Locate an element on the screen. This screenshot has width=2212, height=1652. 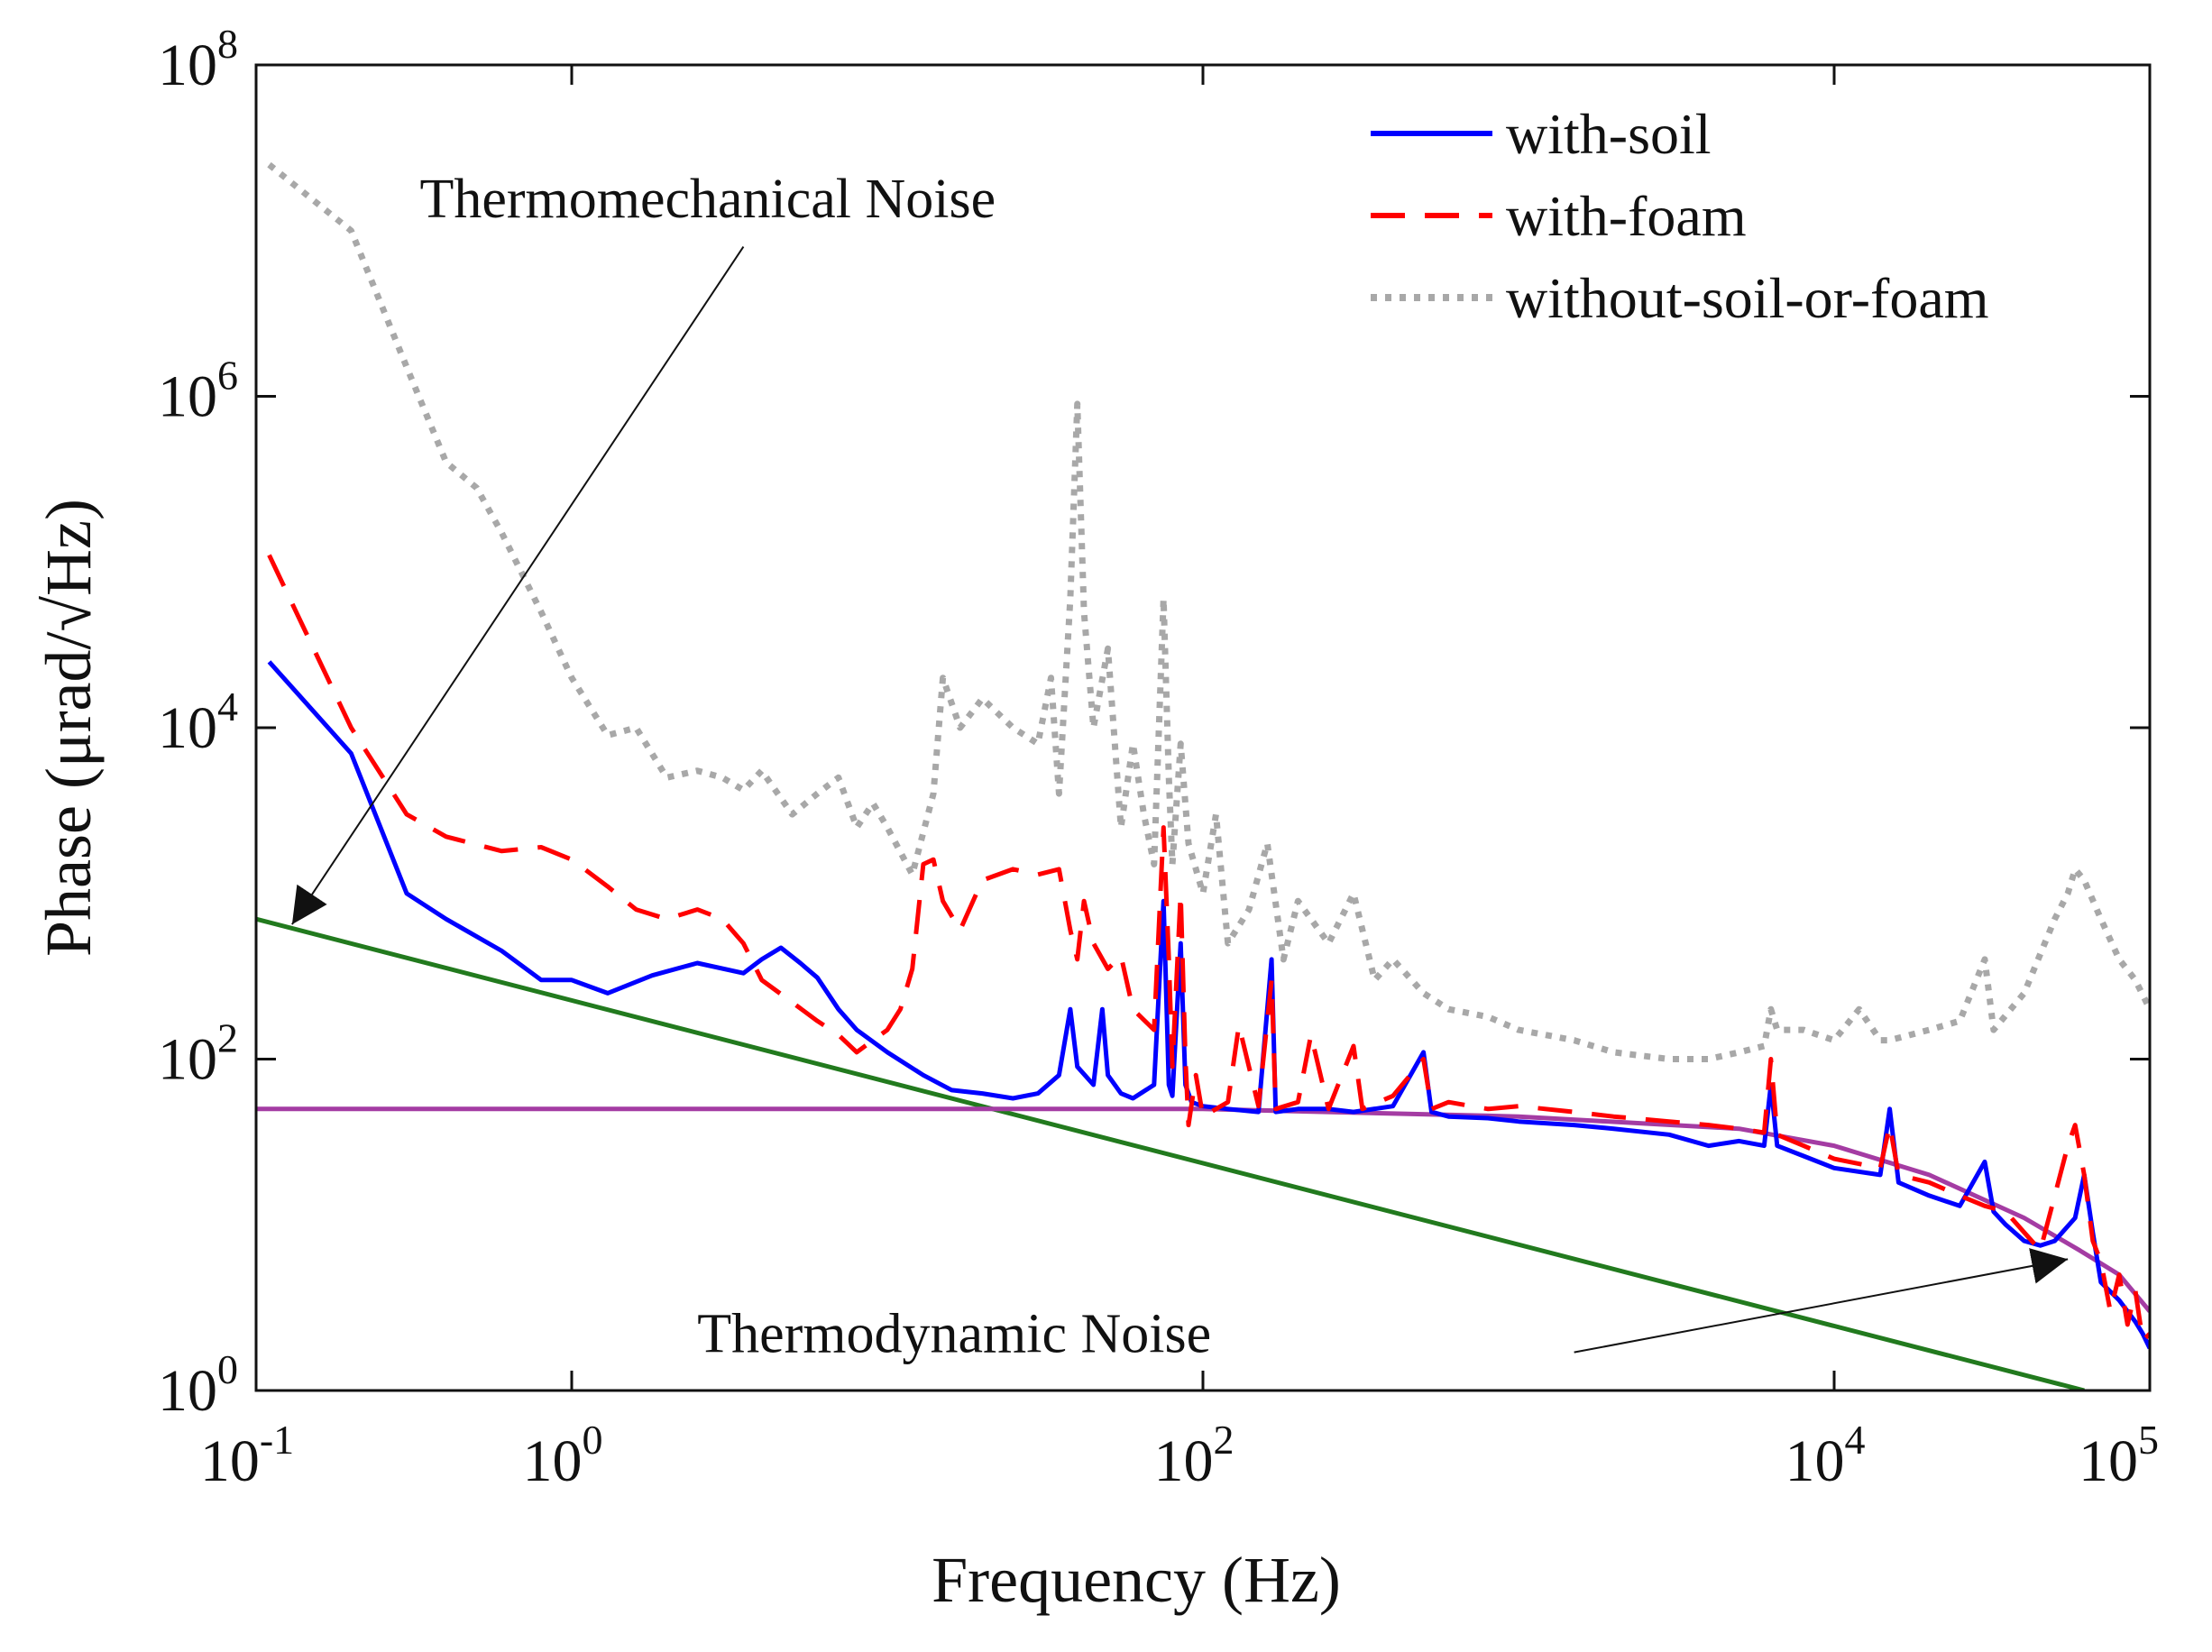
annotation-thermodynamic-noise: Thermodynamic Noise is located at coordinates (954, 1334).